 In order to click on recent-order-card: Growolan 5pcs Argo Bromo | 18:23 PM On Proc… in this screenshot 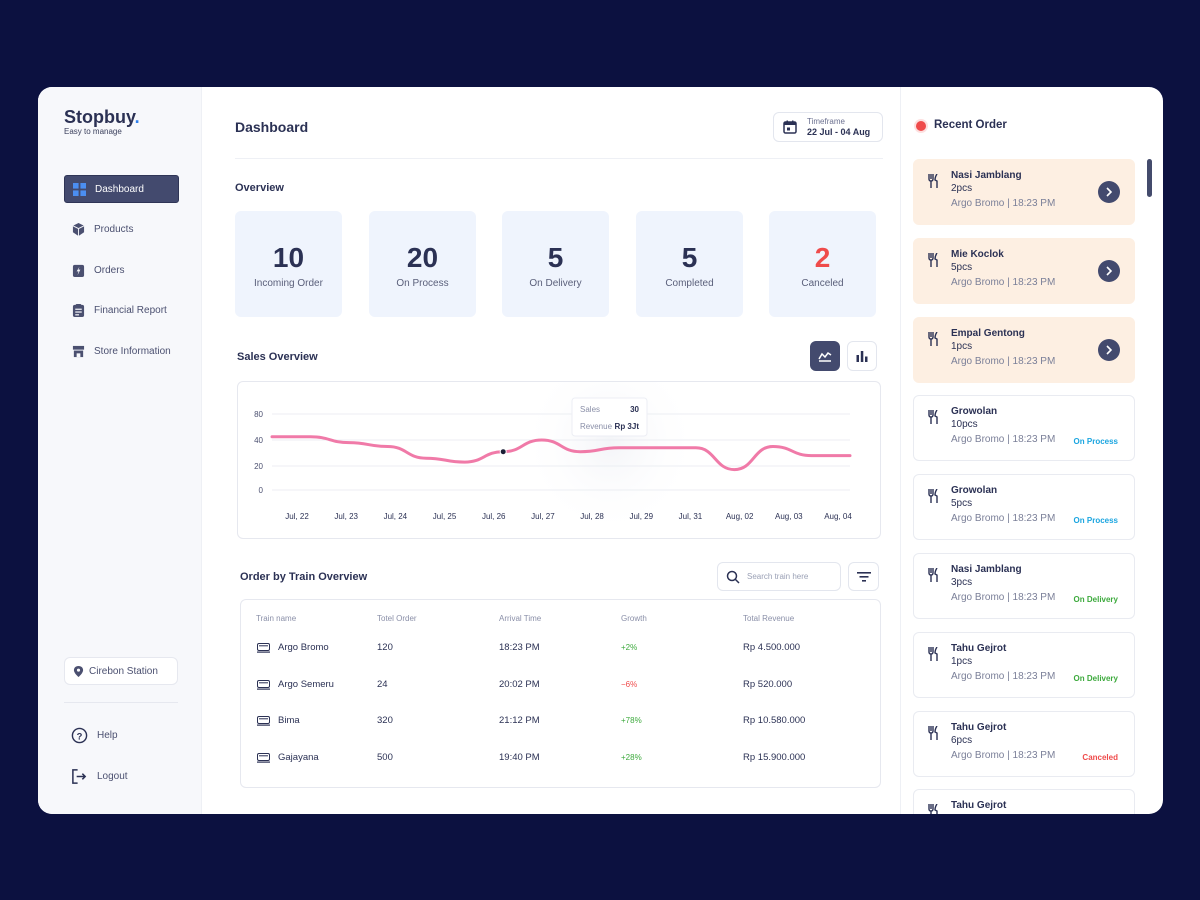, I will do `click(1024, 507)`.